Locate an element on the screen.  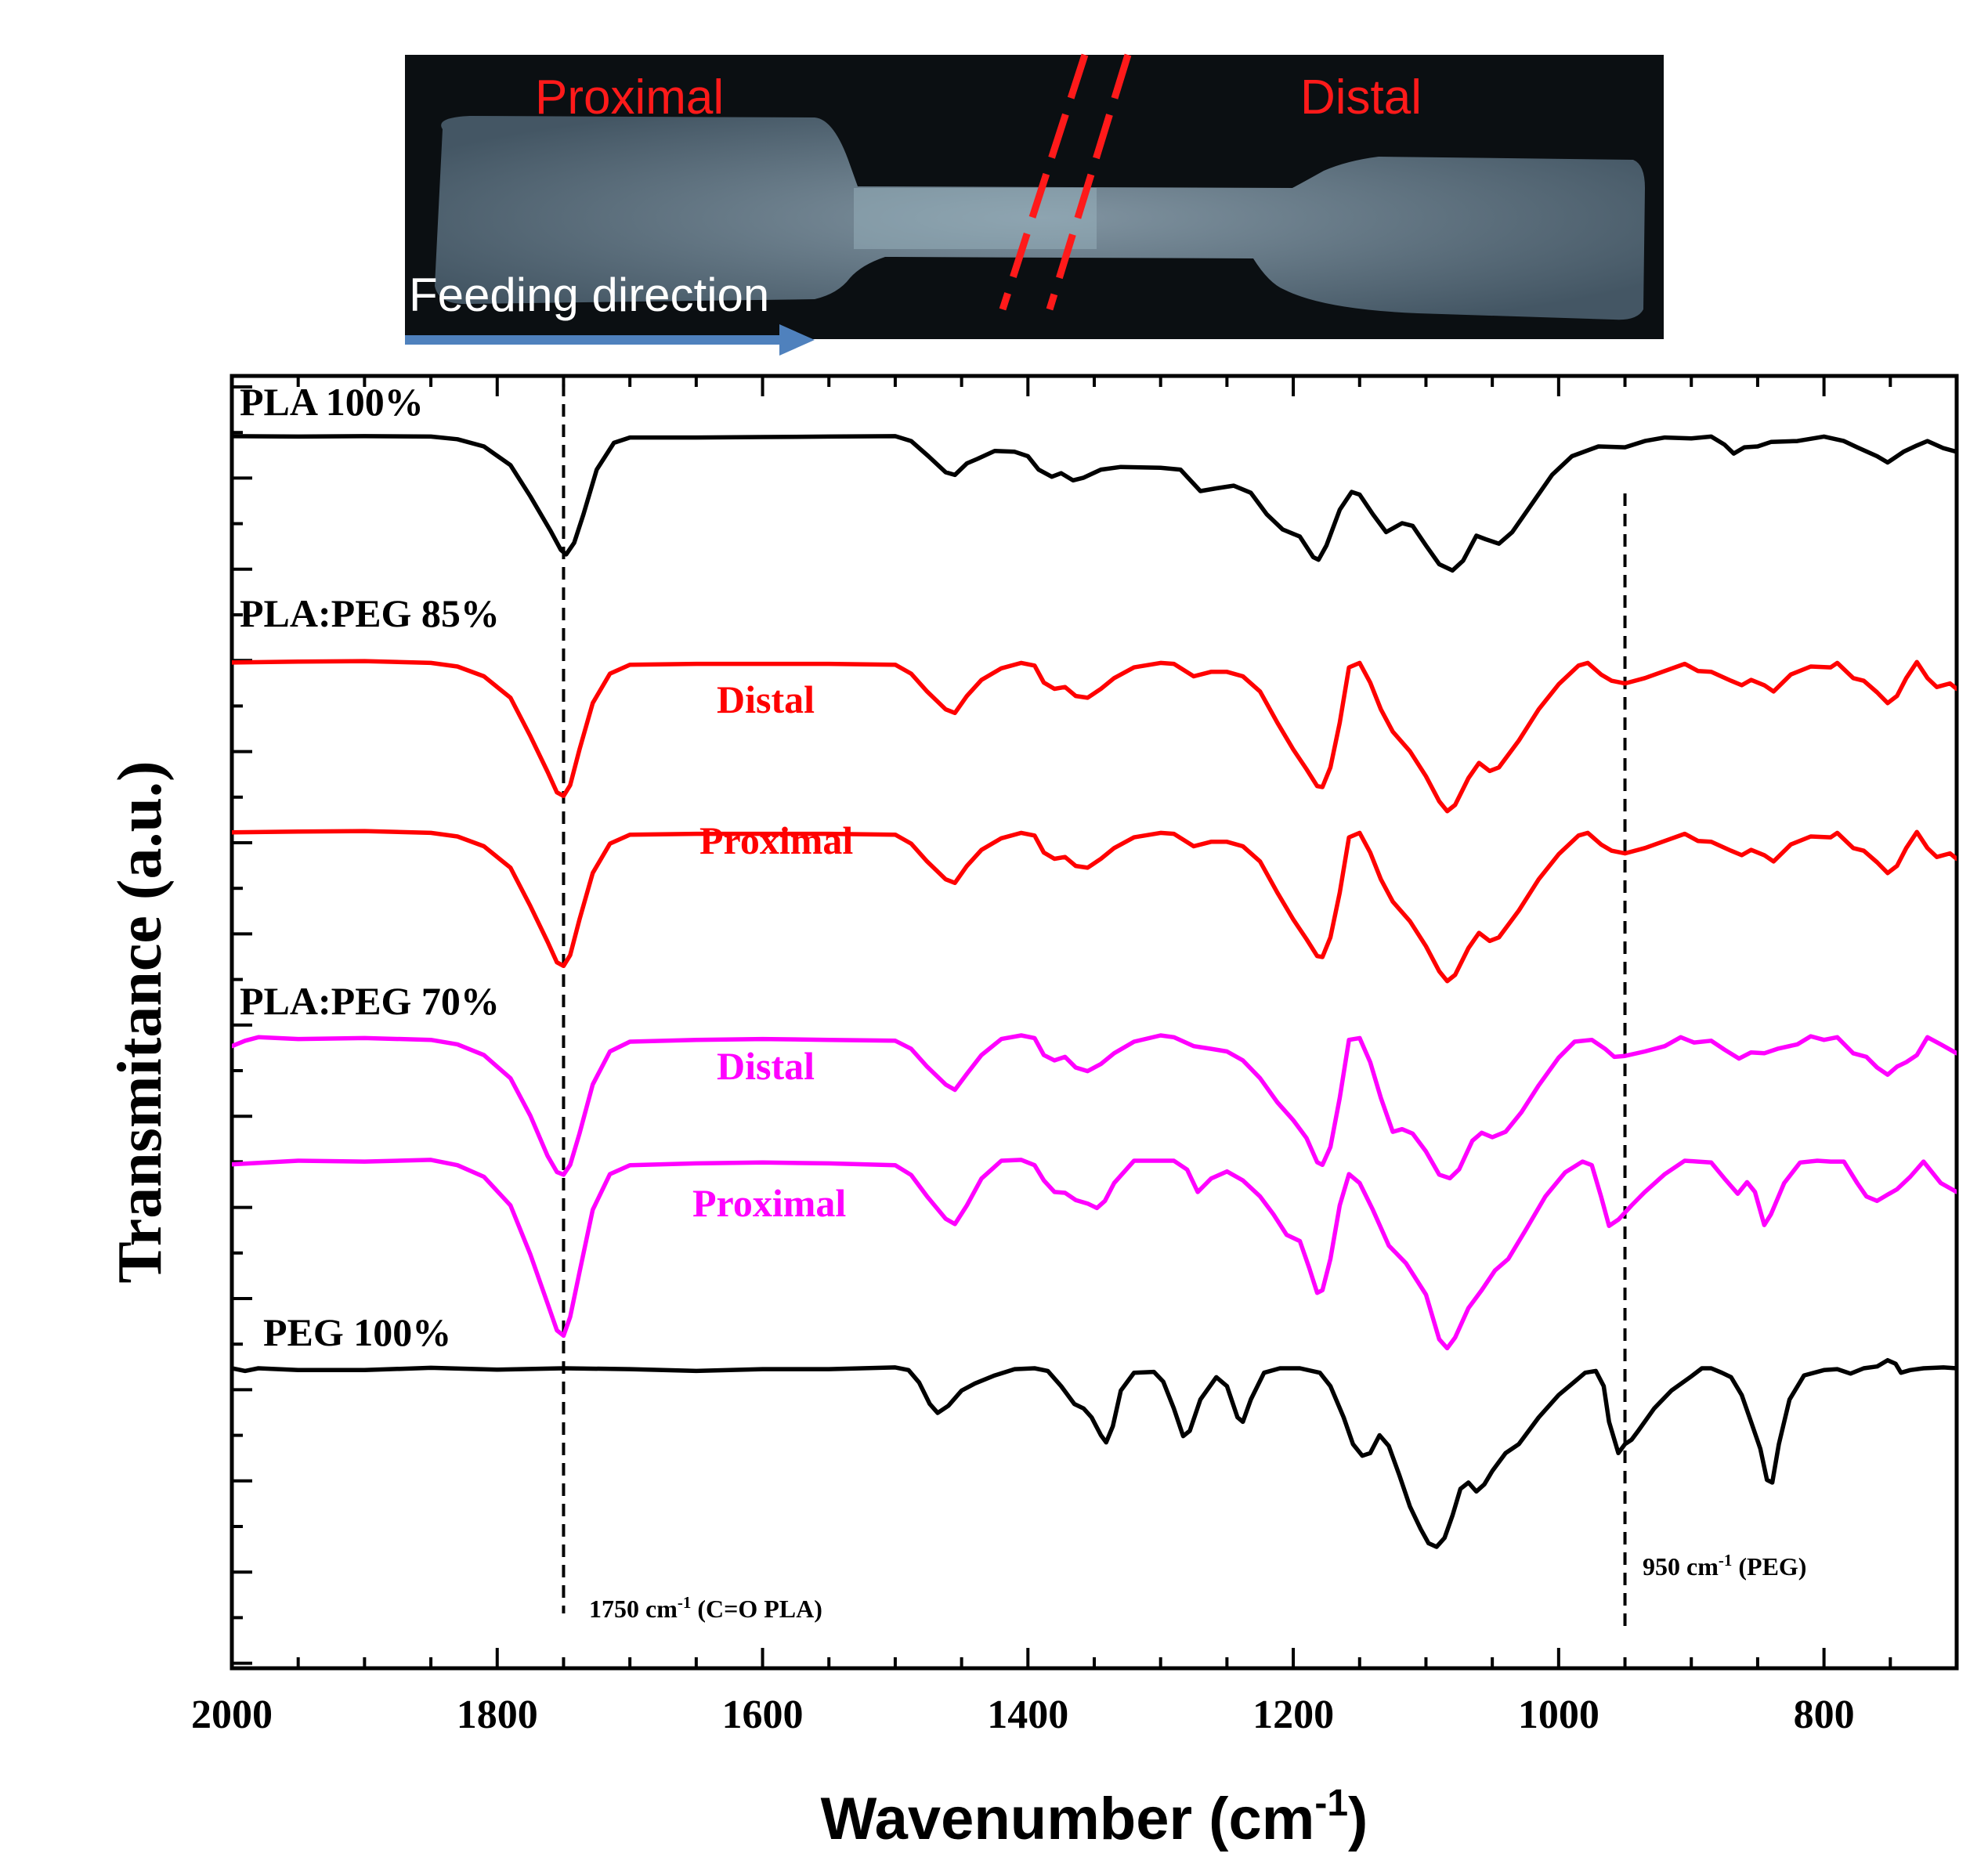
photo-distal-label: Distal is located at coordinates (1361, 97).